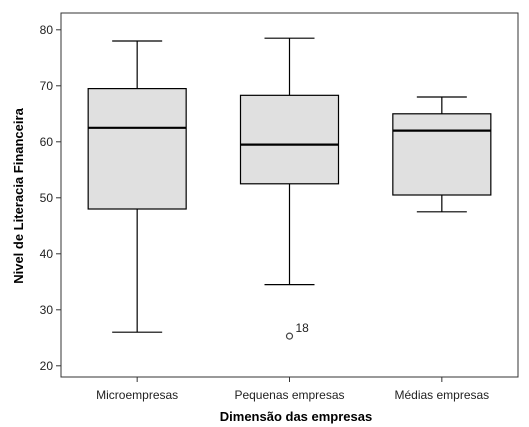 This screenshot has width=529, height=427. What do you see at coordinates (47, 366) in the screenshot?
I see `y-tick-label: 20` at bounding box center [47, 366].